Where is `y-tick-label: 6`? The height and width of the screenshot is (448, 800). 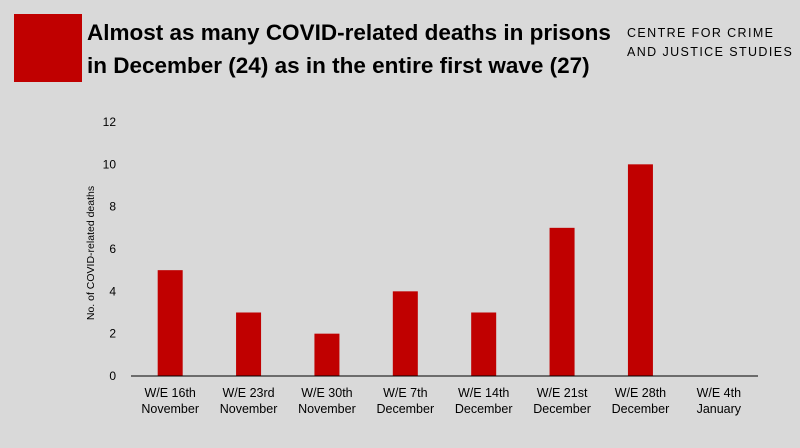 y-tick-label: 6 is located at coordinates (112, 249).